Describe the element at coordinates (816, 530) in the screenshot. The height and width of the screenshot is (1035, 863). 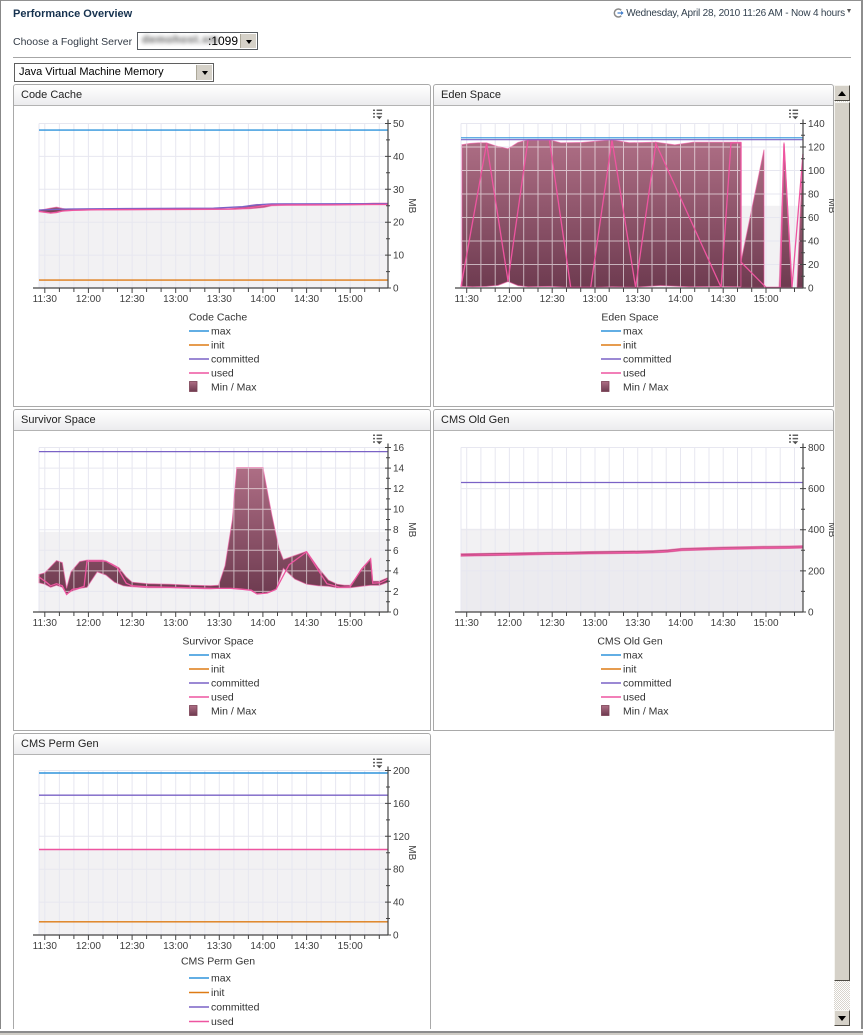
I see `svg-text: 400` at that location.